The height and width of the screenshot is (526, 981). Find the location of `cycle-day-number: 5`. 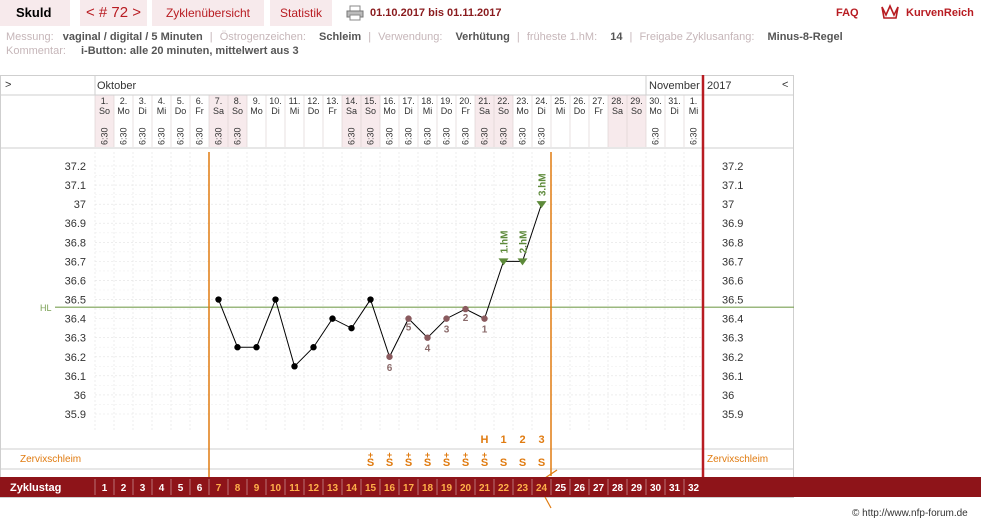

cycle-day-number: 5 is located at coordinates (181, 488).